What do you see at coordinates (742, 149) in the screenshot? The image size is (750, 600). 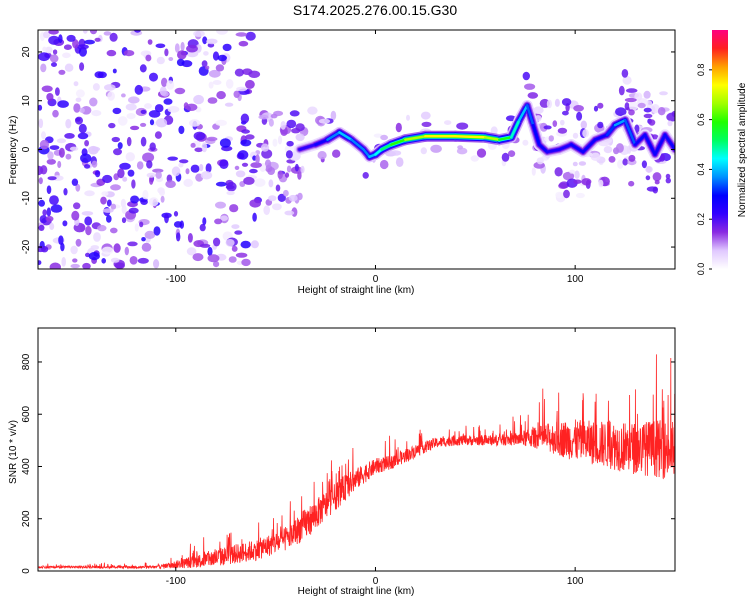 I see `colorbar-label: Normalized spectral amplitude` at bounding box center [742, 149].